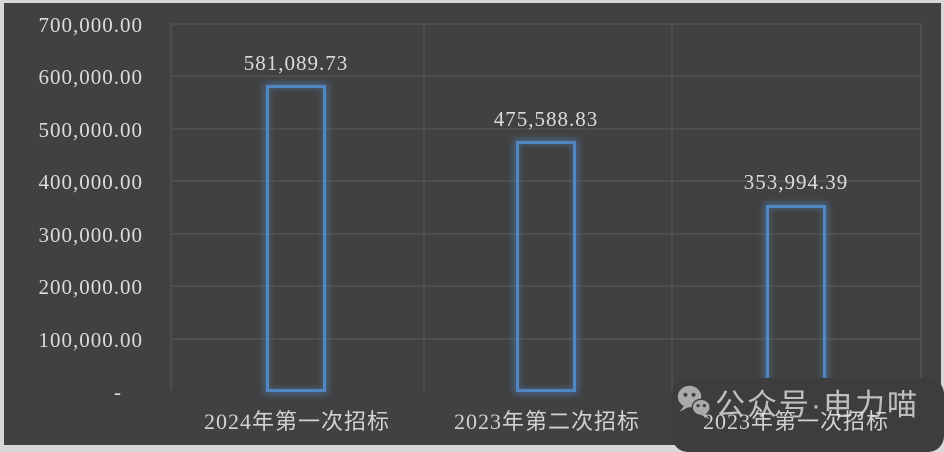  Describe the element at coordinates (171, 206) in the screenshot. I see `plot-left-border` at that location.